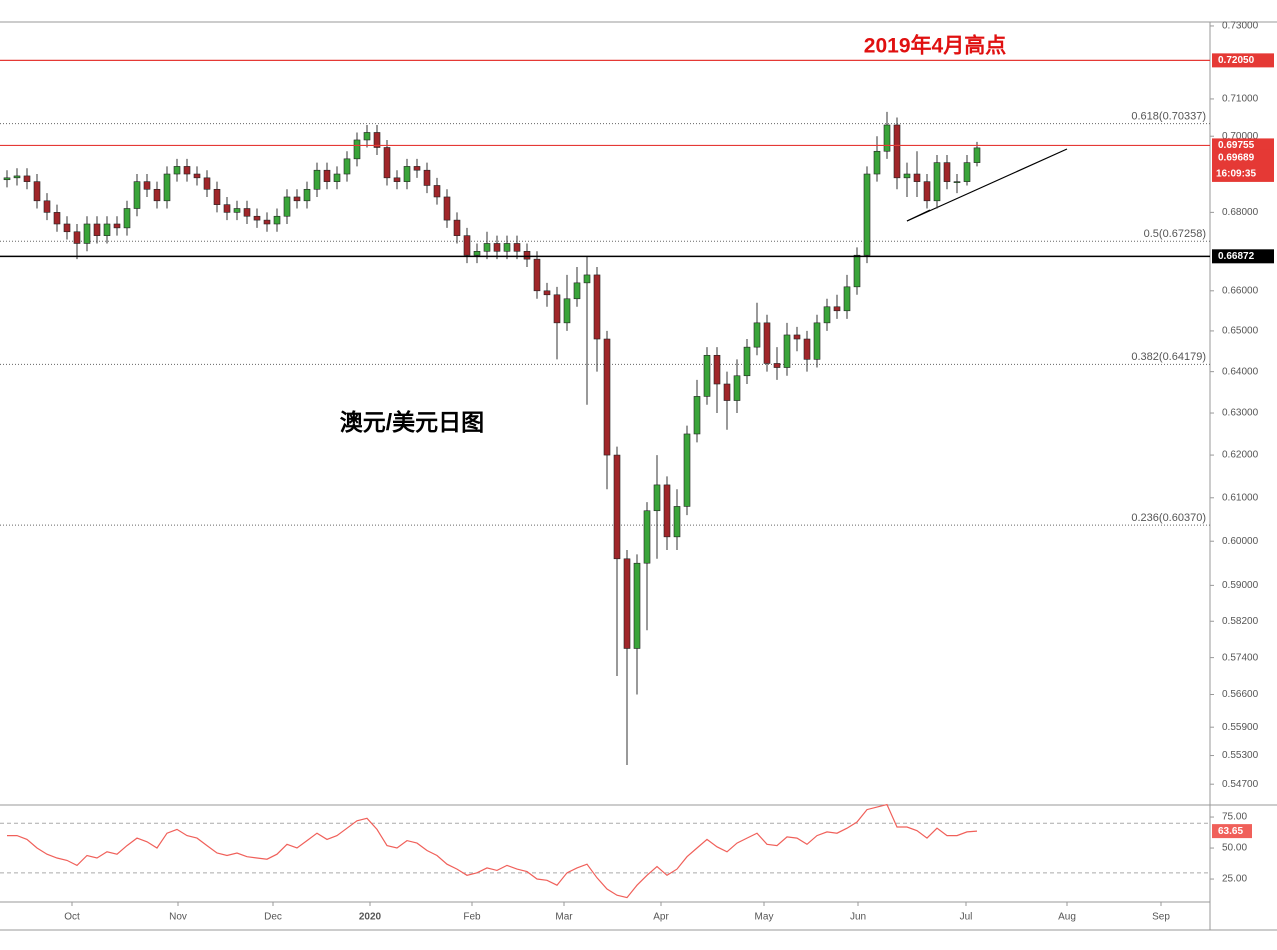 Image resolution: width=1277 pixels, height=950 pixels. What do you see at coordinates (858, 917) in the screenshot?
I see `x-tick-label: Jun` at bounding box center [858, 917].